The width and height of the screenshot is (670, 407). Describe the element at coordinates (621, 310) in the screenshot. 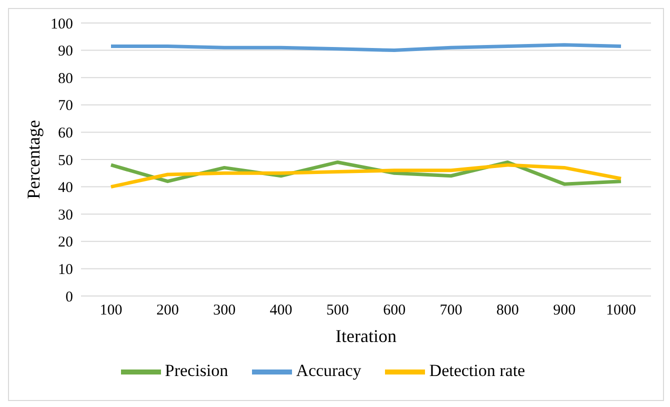

I see `x-tick-label: 1000` at that location.